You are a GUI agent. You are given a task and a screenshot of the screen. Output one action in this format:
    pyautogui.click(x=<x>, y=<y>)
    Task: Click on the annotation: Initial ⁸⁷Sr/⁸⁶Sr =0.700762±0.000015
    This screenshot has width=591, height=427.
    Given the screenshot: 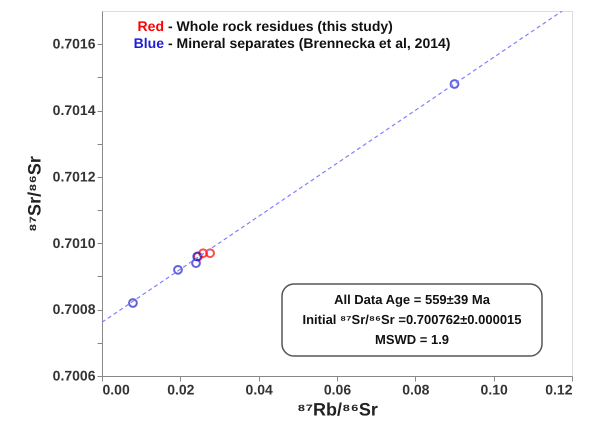 What is the action you would take?
    pyautogui.click(x=412, y=319)
    